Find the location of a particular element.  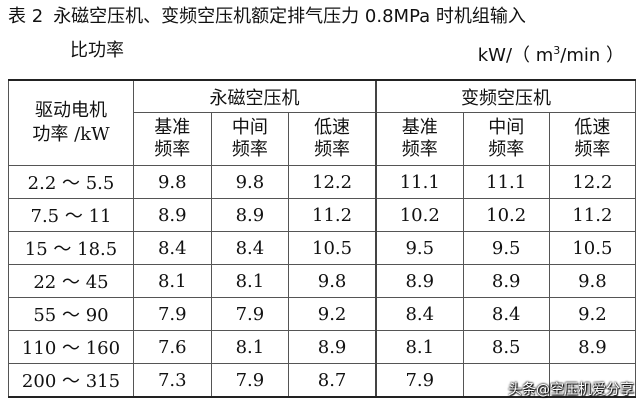

table-row: 55 ～ 90 7.9 7.9 9.2 8.4 8.4 9.2 is located at coordinates (322, 314).